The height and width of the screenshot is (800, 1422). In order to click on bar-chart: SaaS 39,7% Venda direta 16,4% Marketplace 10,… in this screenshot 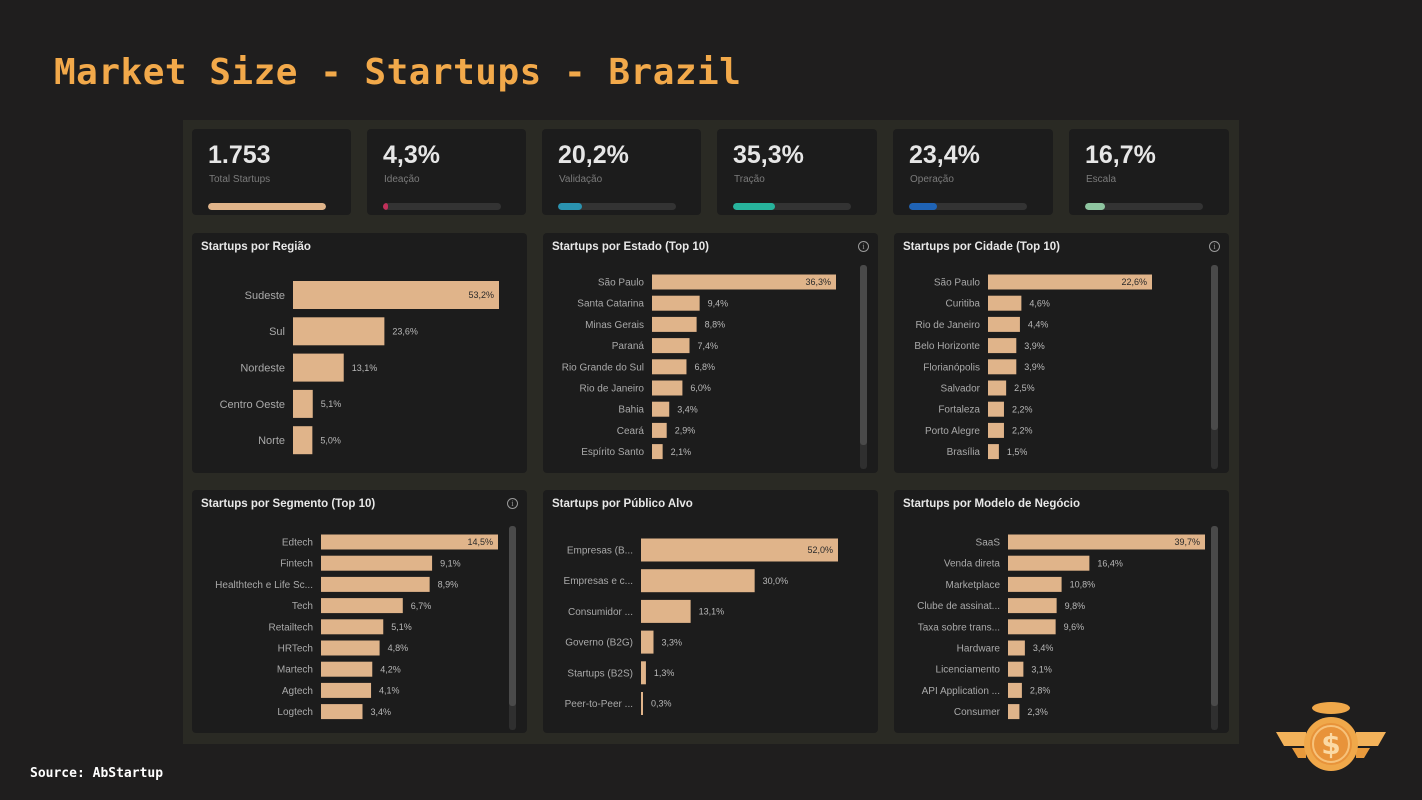, I will do `click(1061, 627)`.